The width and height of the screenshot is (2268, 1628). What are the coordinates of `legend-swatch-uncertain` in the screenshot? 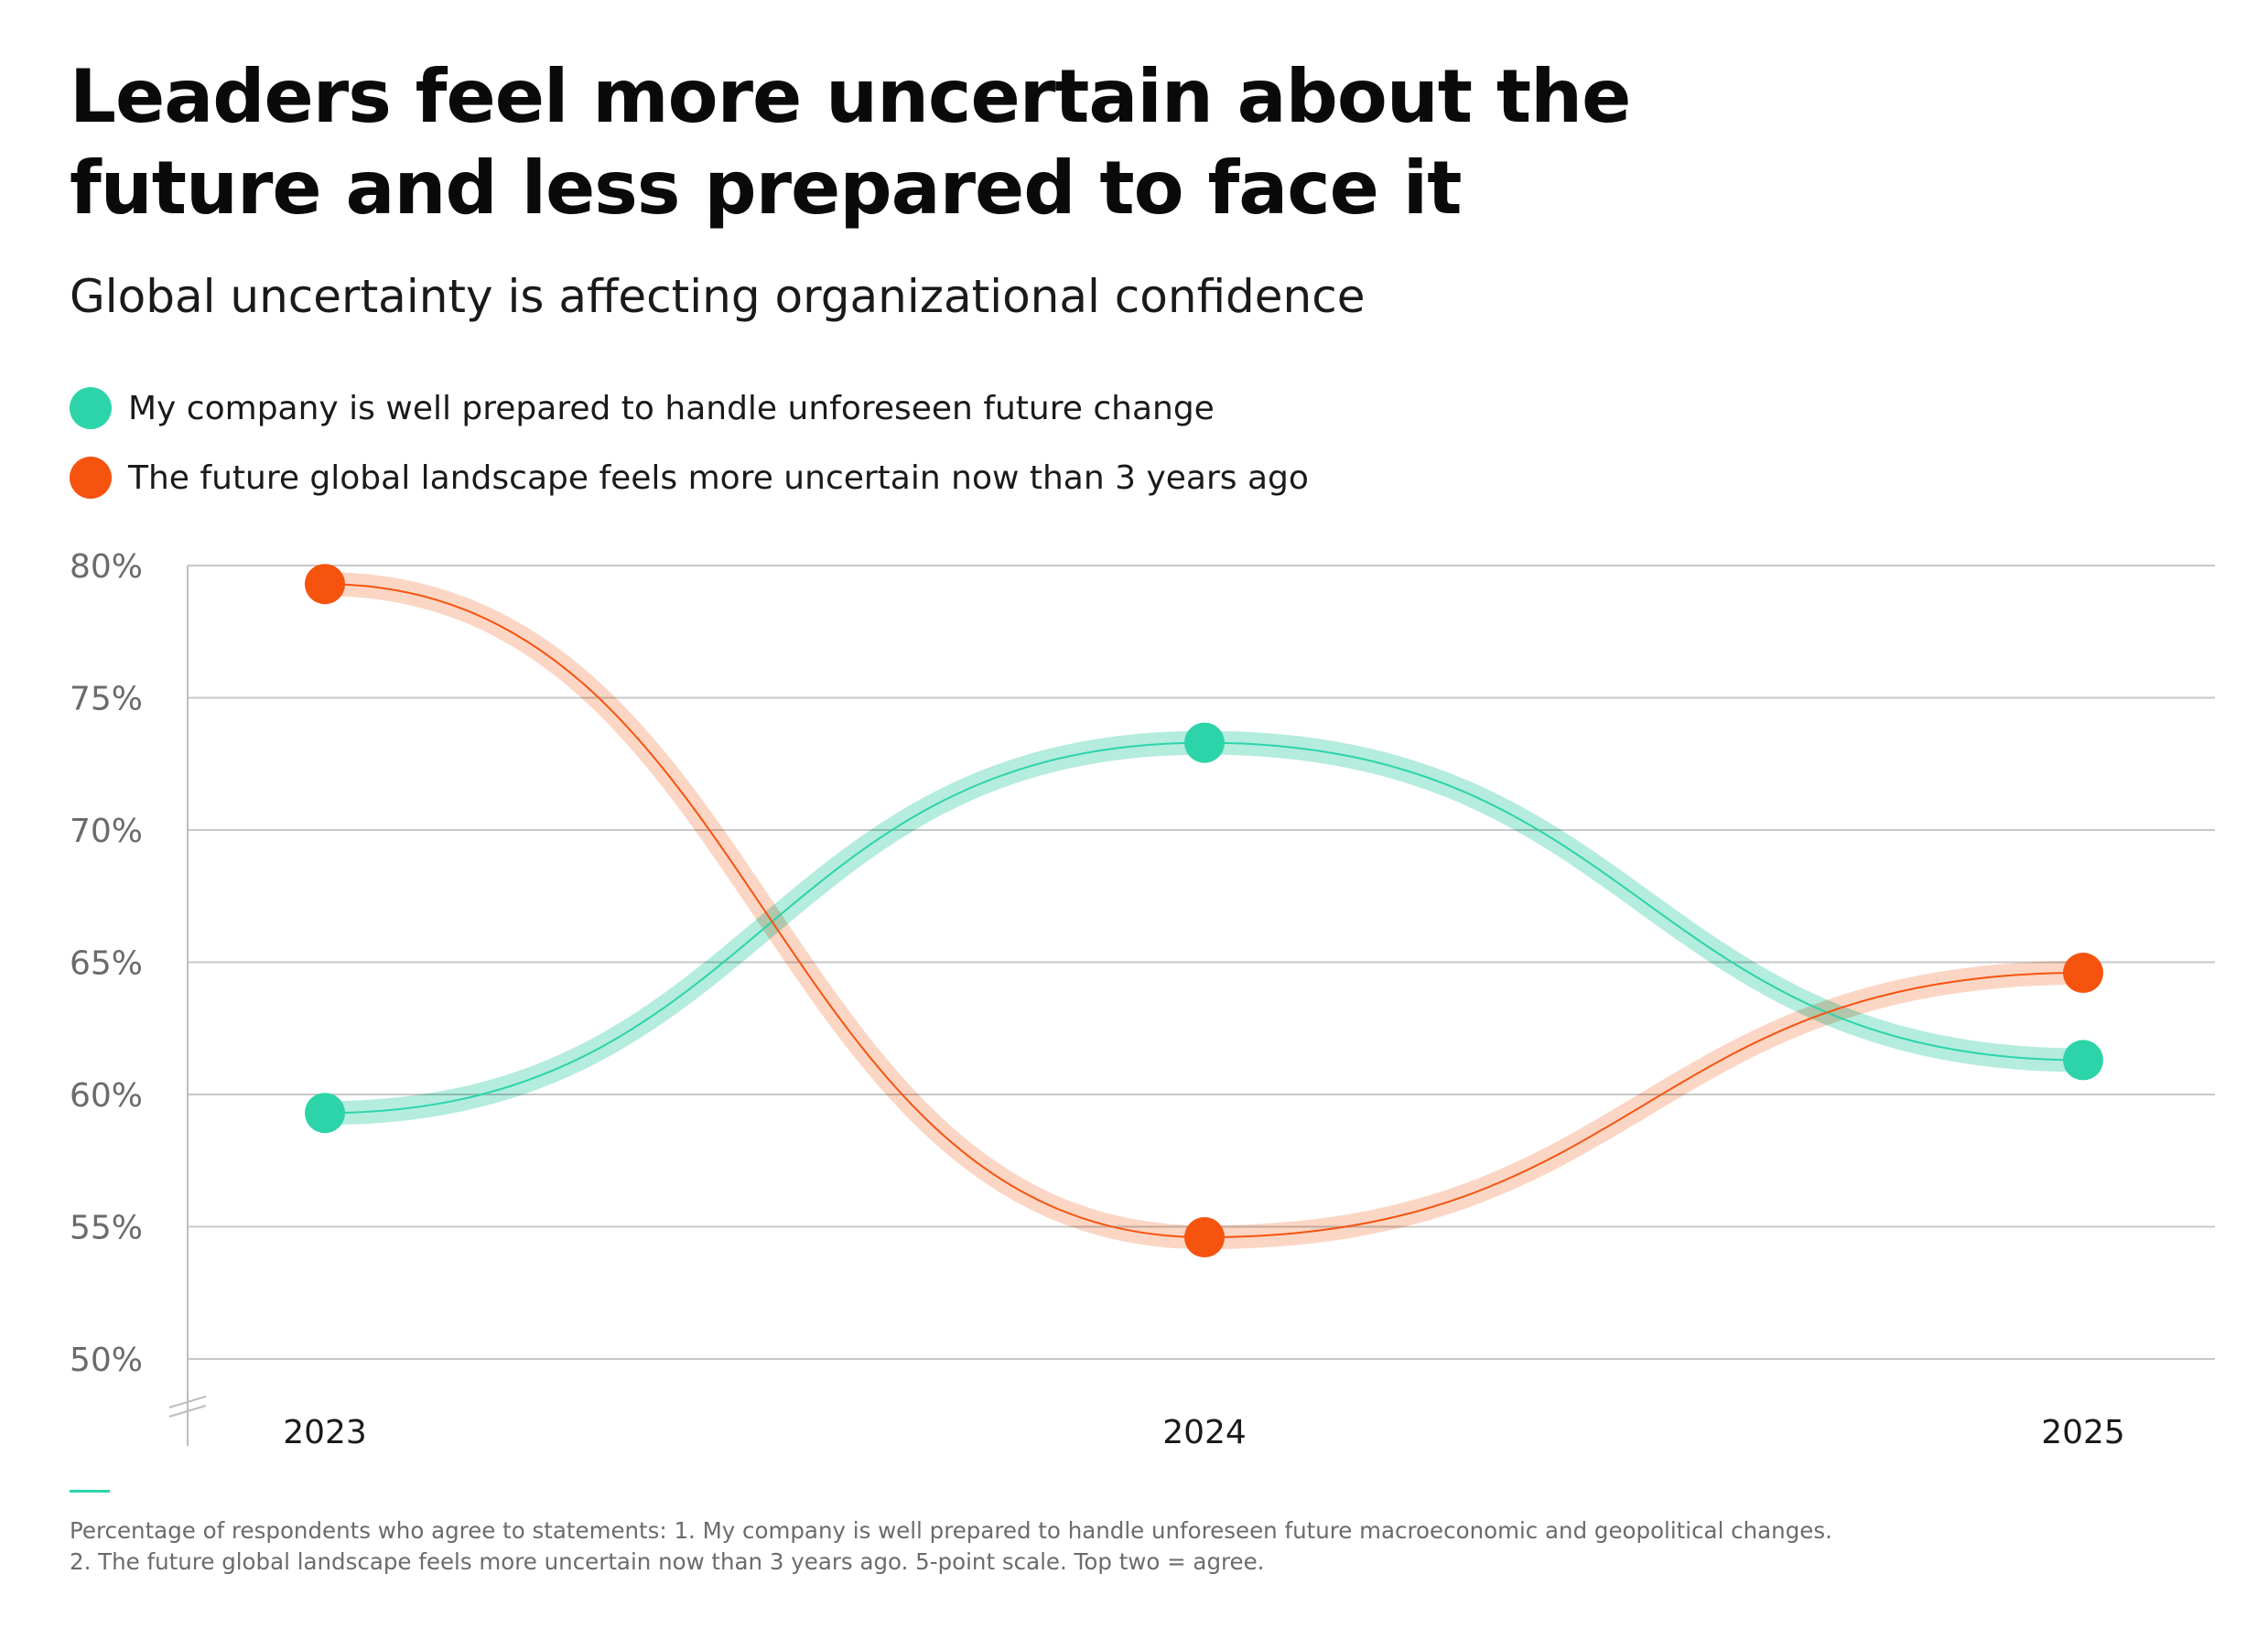 It's located at (91, 478).